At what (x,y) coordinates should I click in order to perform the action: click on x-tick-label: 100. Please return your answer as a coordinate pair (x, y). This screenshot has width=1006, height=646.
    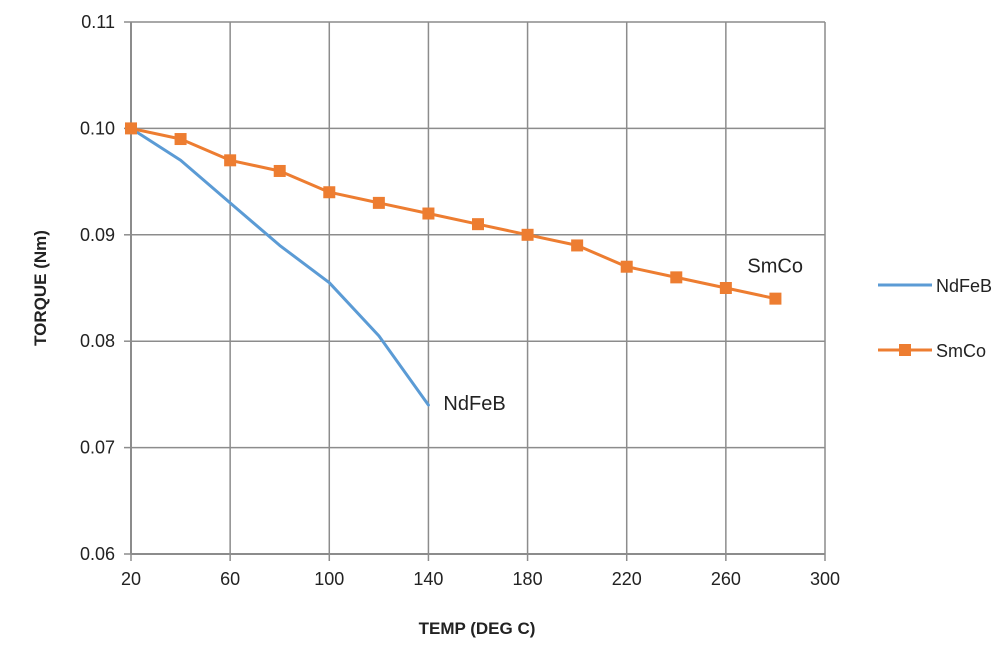
    Looking at the image, I should click on (329, 579).